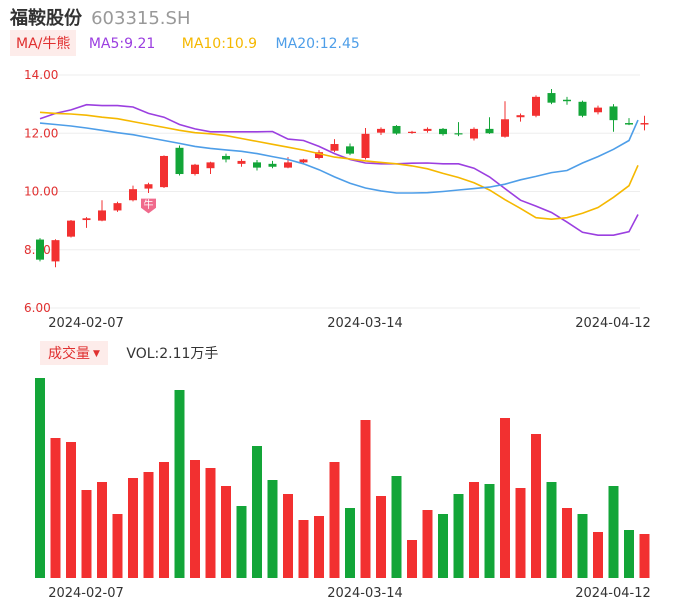 This screenshot has height=606, width=686. I want to click on bull-marker-shield, so click(148, 206).